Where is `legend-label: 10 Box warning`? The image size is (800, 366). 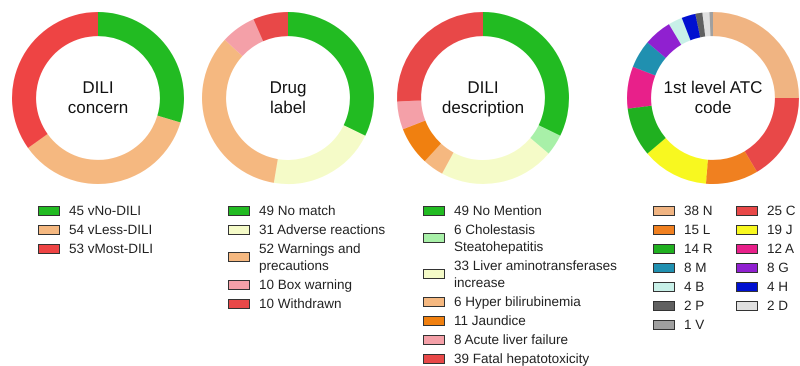 legend-label: 10 Box warning is located at coordinates (305, 284).